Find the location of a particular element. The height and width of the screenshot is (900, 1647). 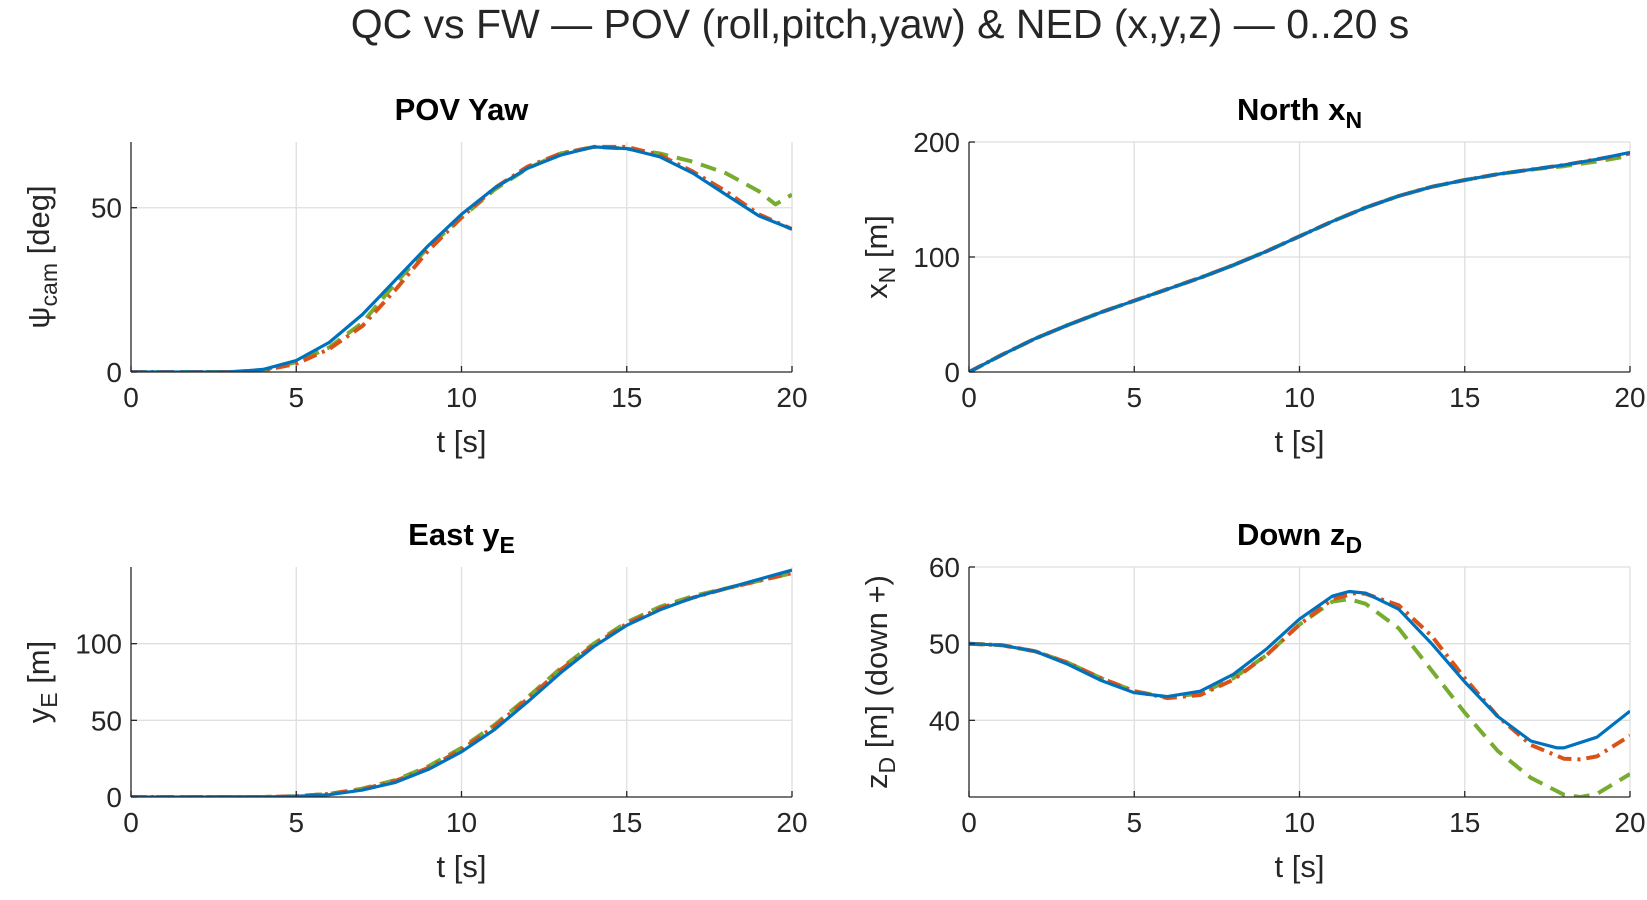

y-tick-label: 60 is located at coordinates (944, 567).